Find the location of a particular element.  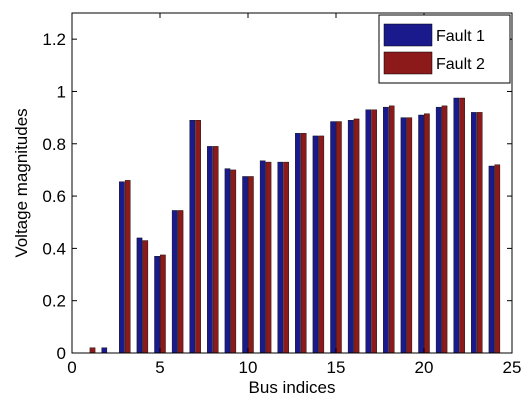

x-tick-label: 20 is located at coordinates (424, 367).